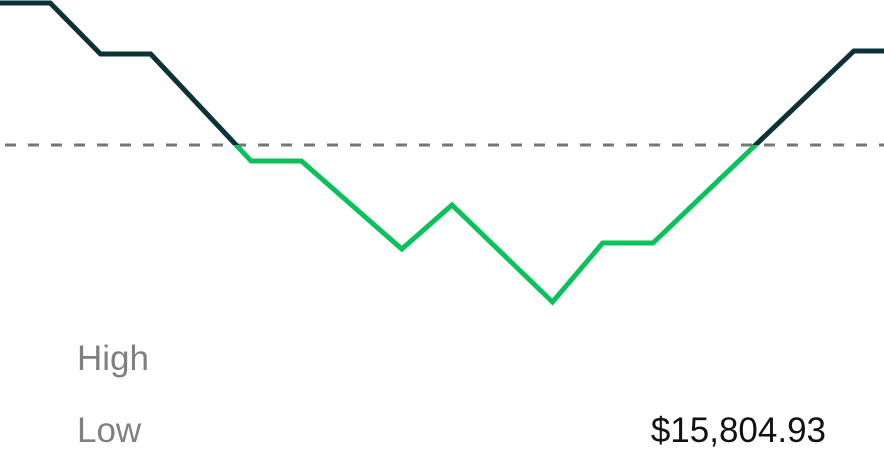  I want to click on high-label: High, so click(113, 358).